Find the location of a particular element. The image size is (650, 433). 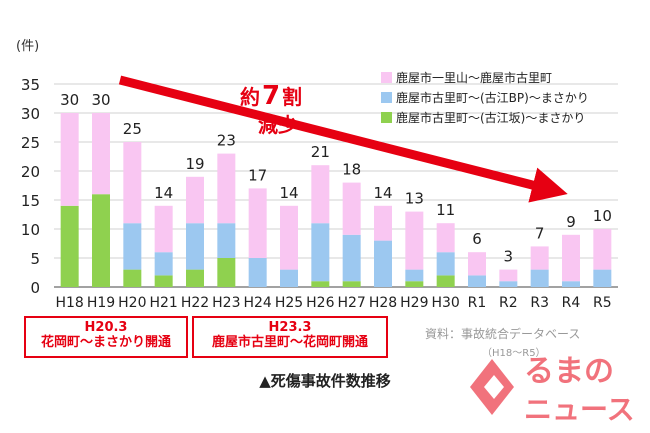

legend-label: 鹿屋市古里町～(古江BP)～まさかり is located at coordinates (492, 97).